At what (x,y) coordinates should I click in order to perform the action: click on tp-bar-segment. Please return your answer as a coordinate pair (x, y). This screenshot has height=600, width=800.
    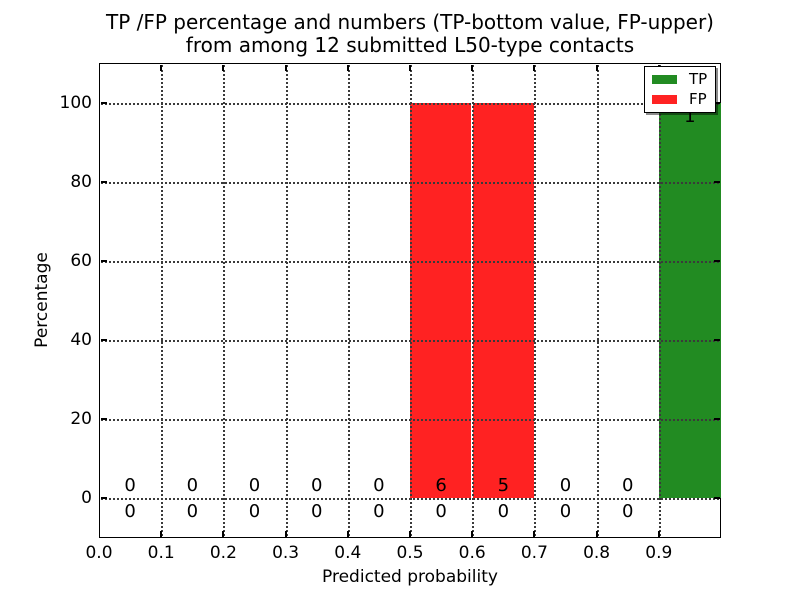
    Looking at the image, I should click on (689, 300).